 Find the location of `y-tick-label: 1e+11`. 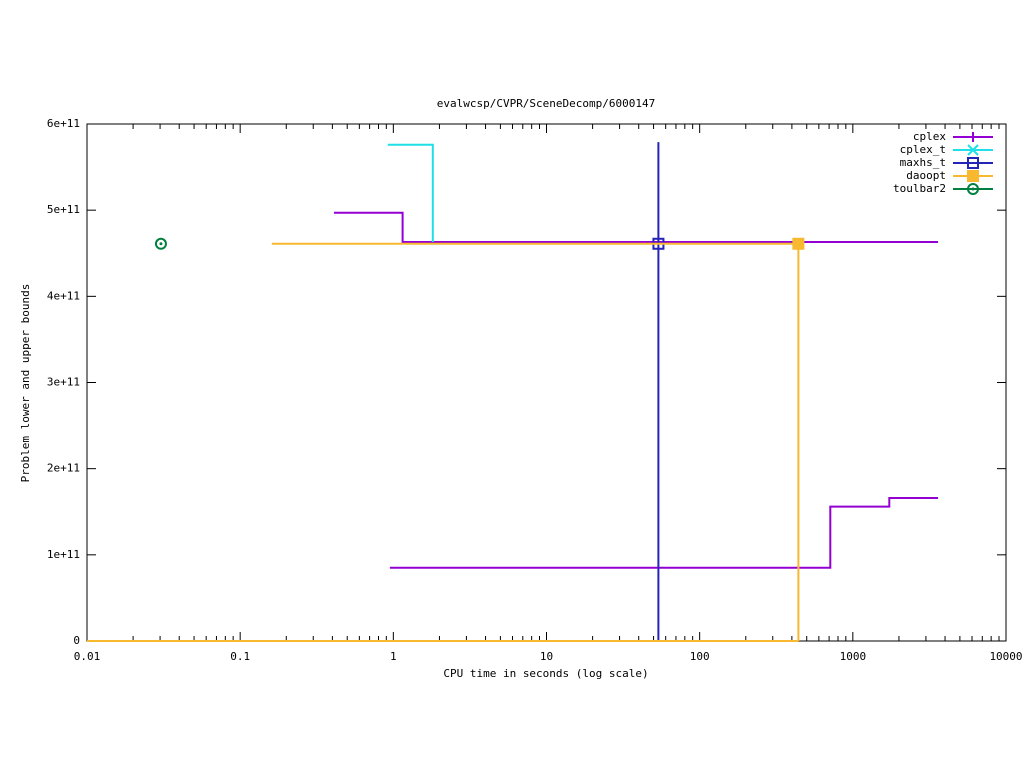

y-tick-label: 1e+11 is located at coordinates (63, 554).